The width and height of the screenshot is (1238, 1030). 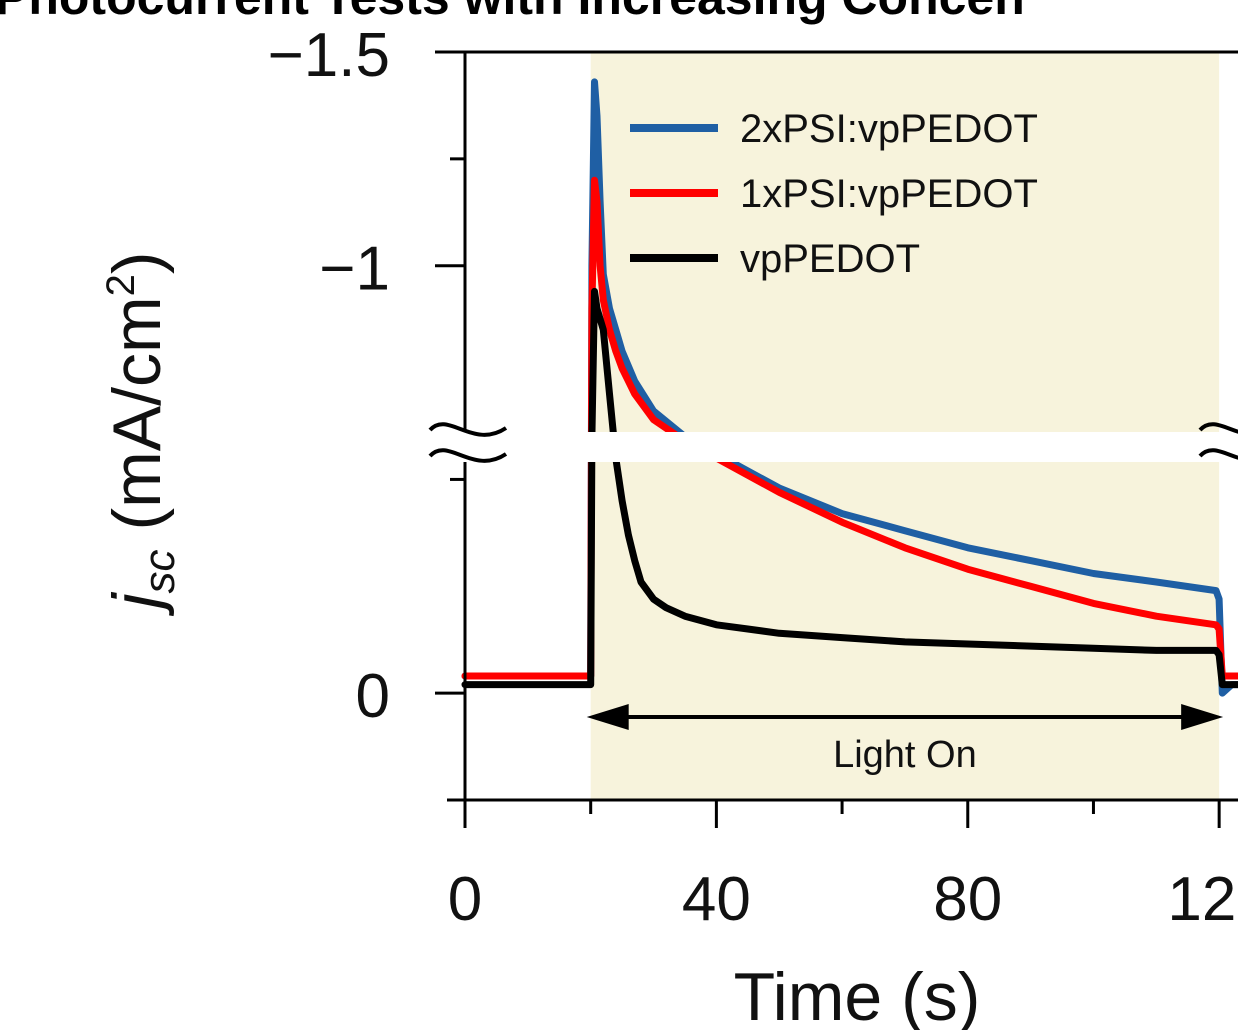 What do you see at coordinates (354, 269) in the screenshot?
I see `y-tick-label: −1` at bounding box center [354, 269].